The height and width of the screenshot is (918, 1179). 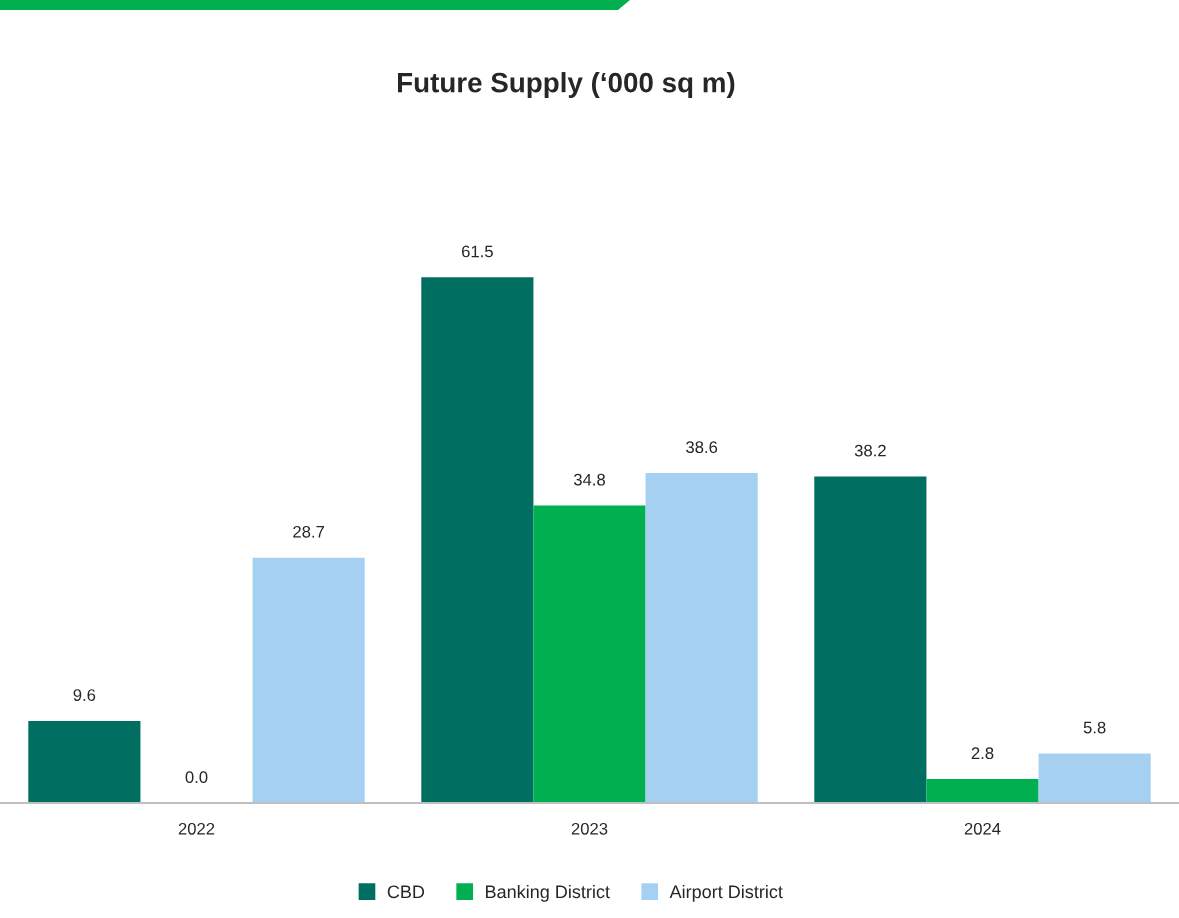 I want to click on chart-title: Future Supply (‘000 sq m), so click(x=566, y=85).